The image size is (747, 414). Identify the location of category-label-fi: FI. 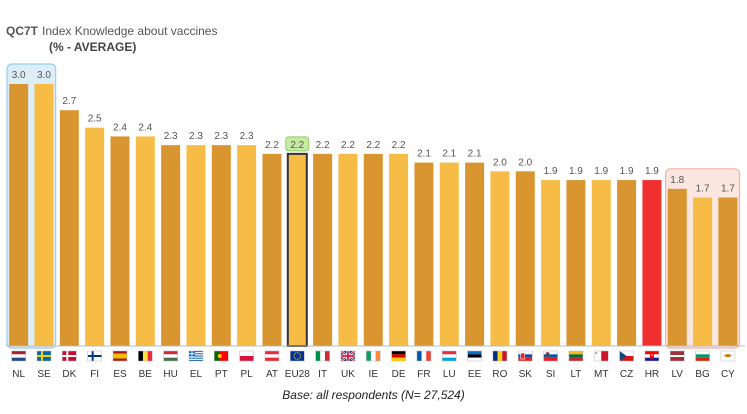
(94, 374).